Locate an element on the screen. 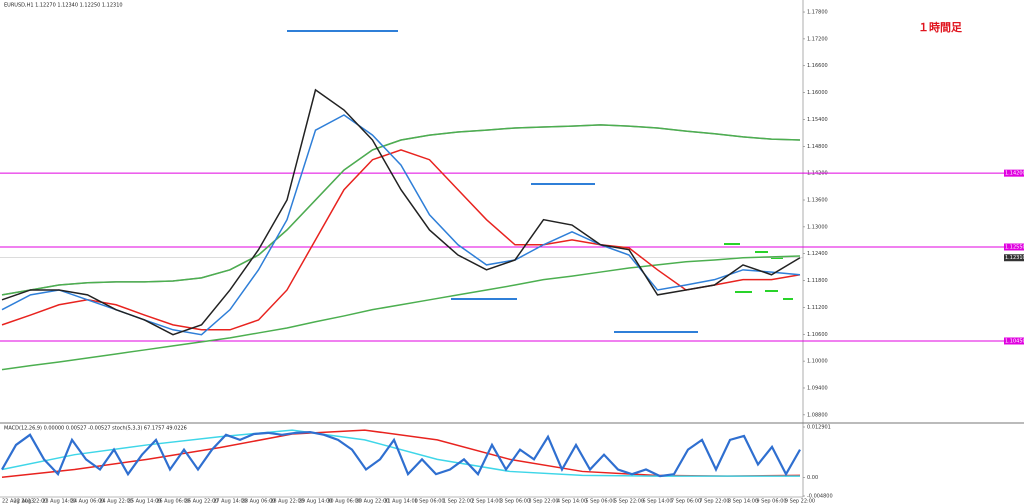 This screenshot has width=1024, height=504. y-tick-label: 1.08800 is located at coordinates (817, 415).